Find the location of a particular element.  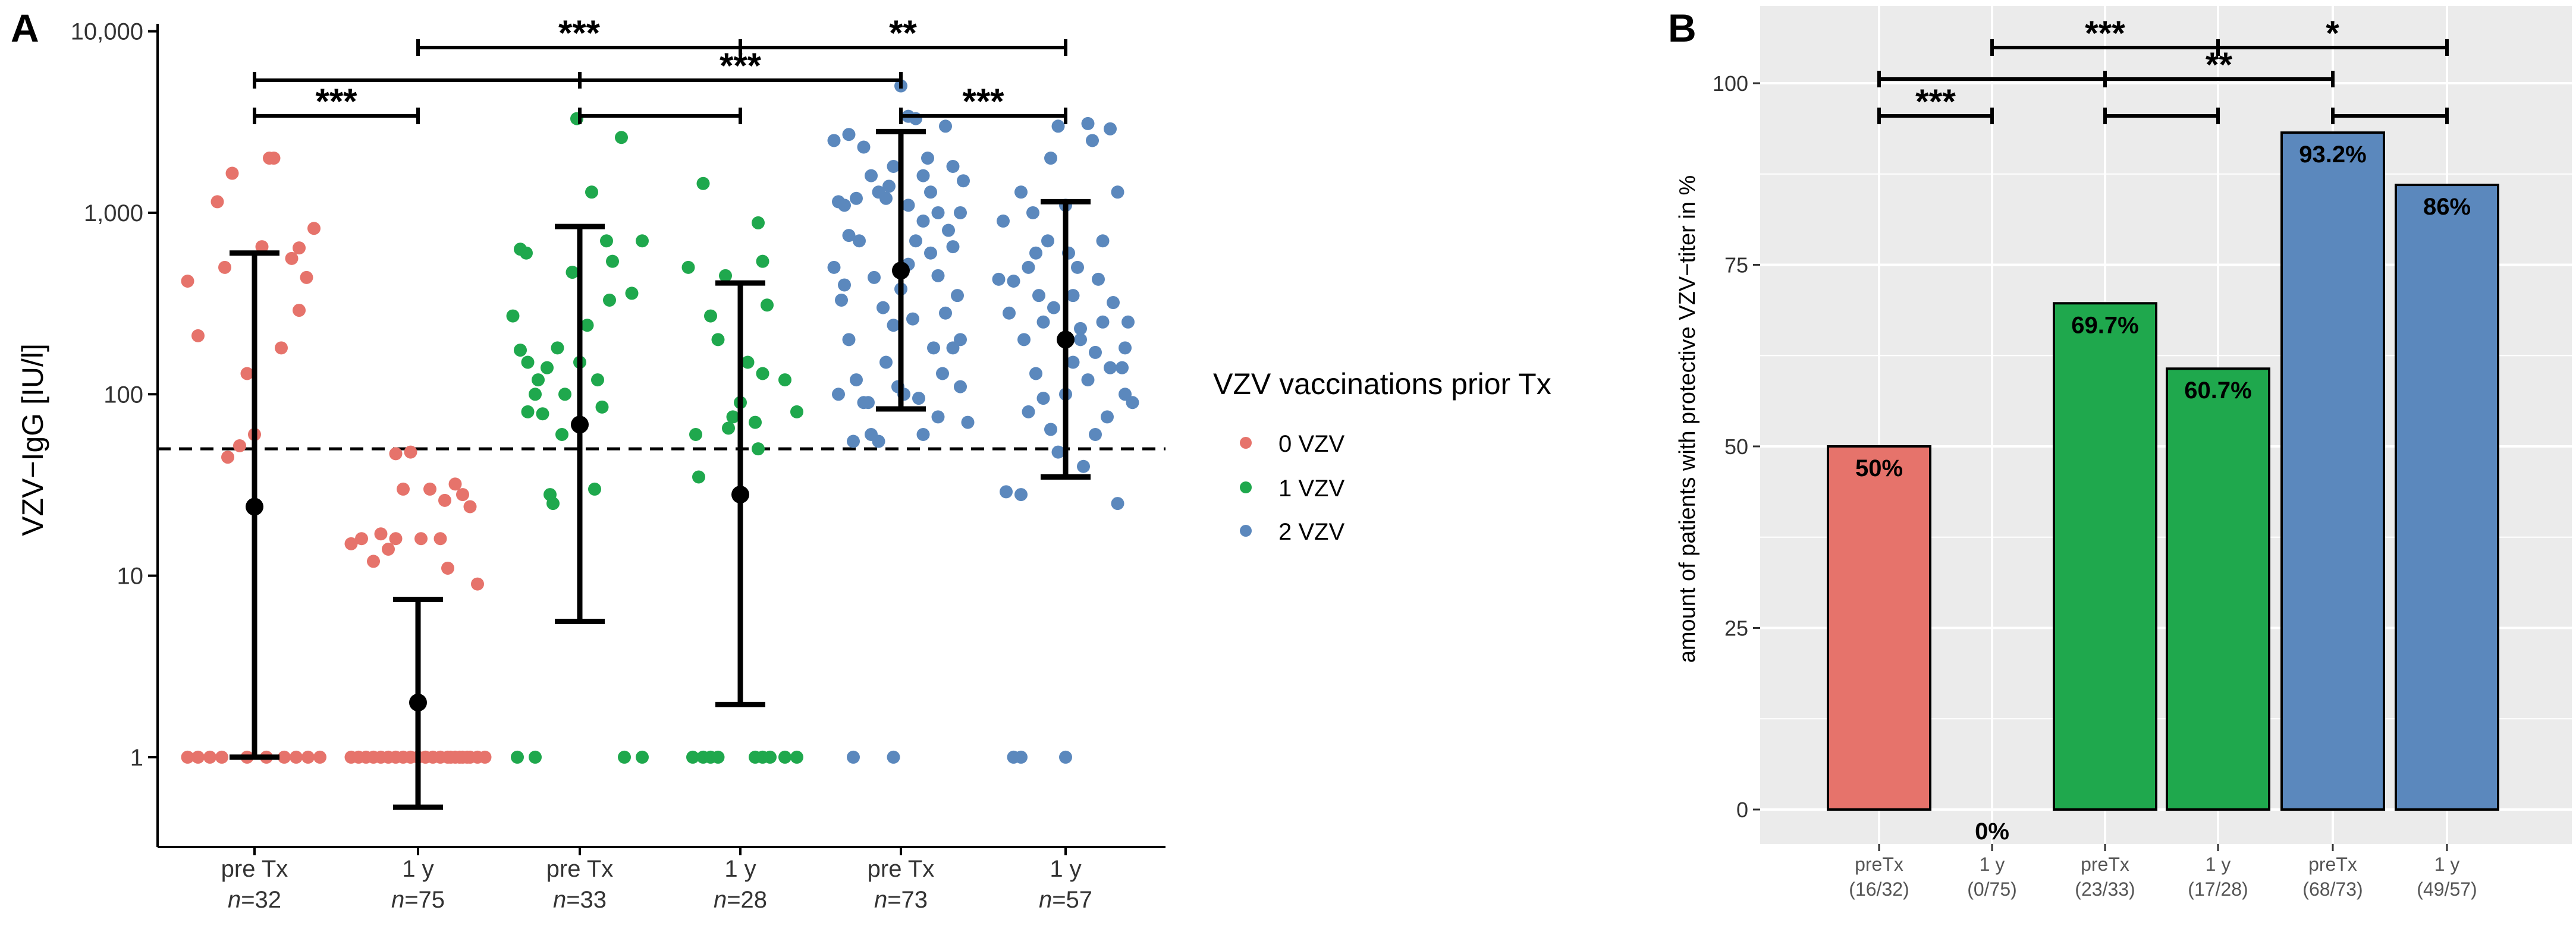

panel-b-x-tick-count-label: (16/32) is located at coordinates (1879, 889).